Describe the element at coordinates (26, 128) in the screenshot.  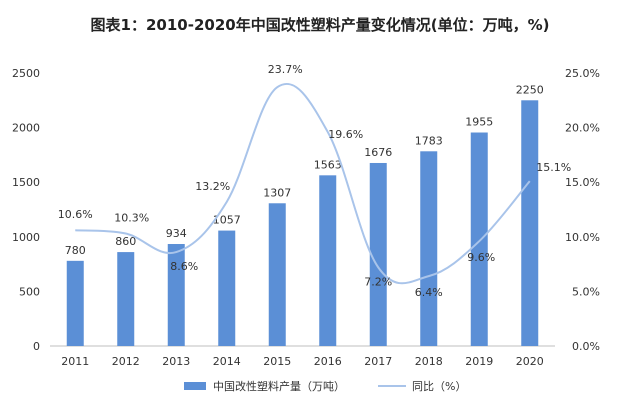
I see `y-left-tick-label: 2000` at that location.